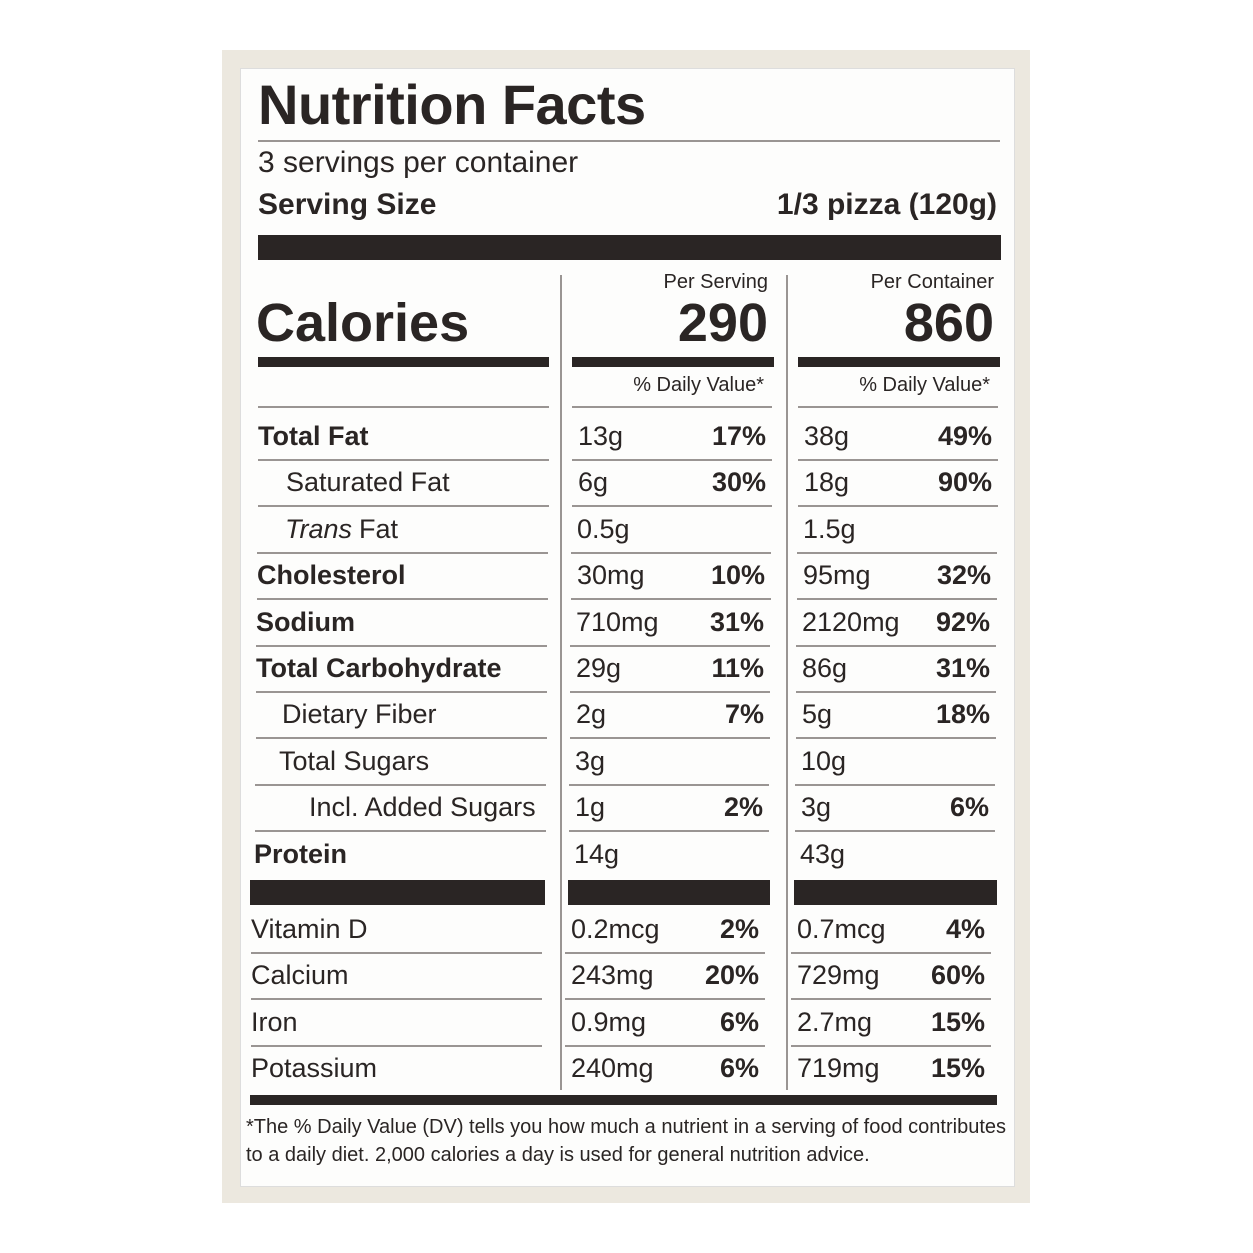  I want to click on amount: 86g, so click(825, 668).